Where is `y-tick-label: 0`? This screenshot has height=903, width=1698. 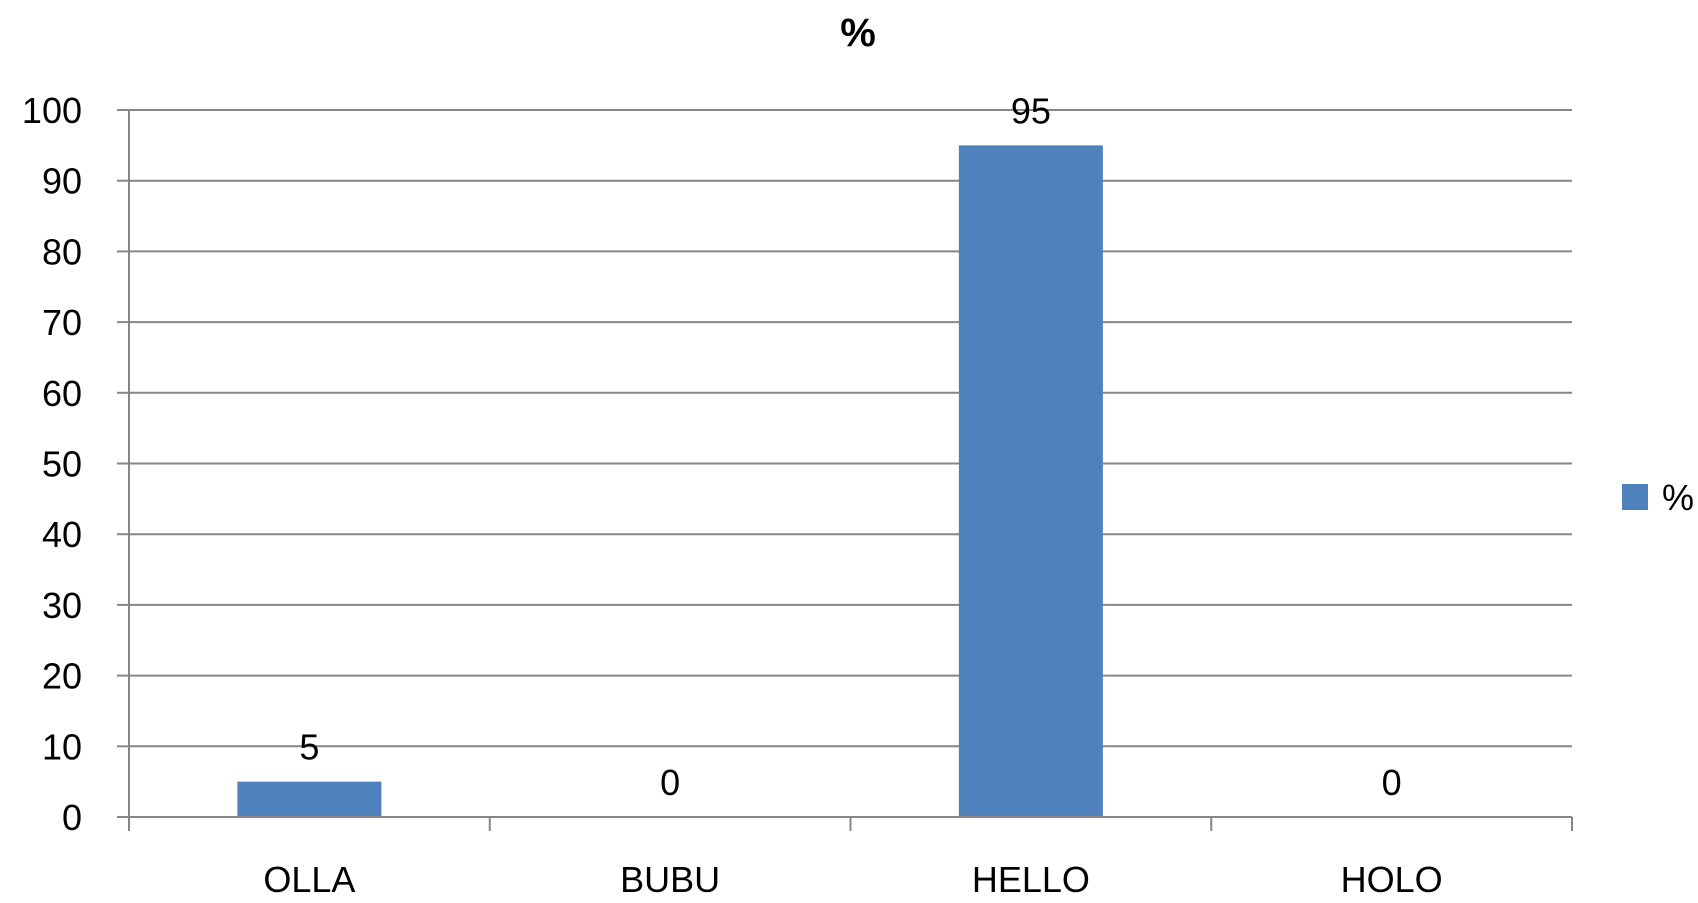 y-tick-label: 0 is located at coordinates (72, 817).